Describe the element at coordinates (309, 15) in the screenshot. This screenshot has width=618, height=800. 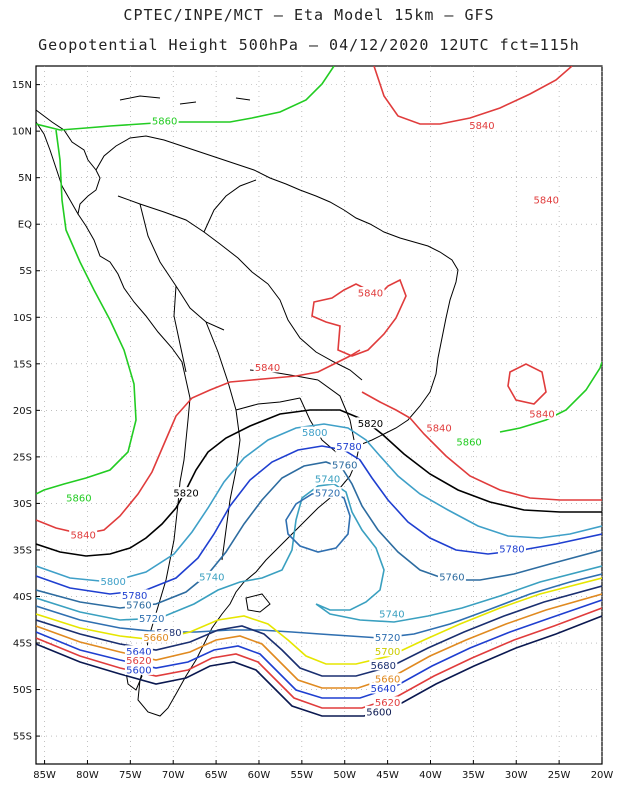
I see `map-title-line-1: CPTEC/INPE/MCT — Eta Model 15km — GFS` at that location.